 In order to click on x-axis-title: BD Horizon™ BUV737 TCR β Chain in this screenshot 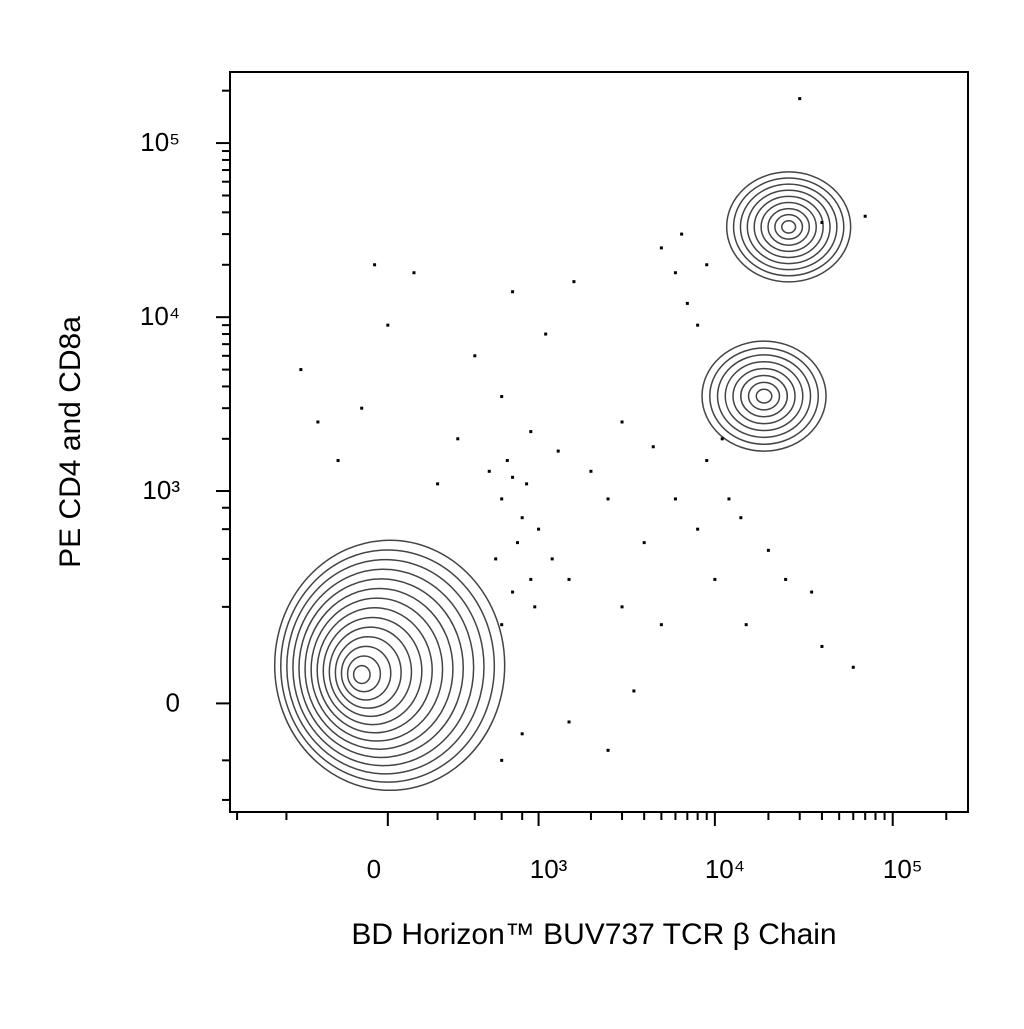, I will do `click(593, 934)`.